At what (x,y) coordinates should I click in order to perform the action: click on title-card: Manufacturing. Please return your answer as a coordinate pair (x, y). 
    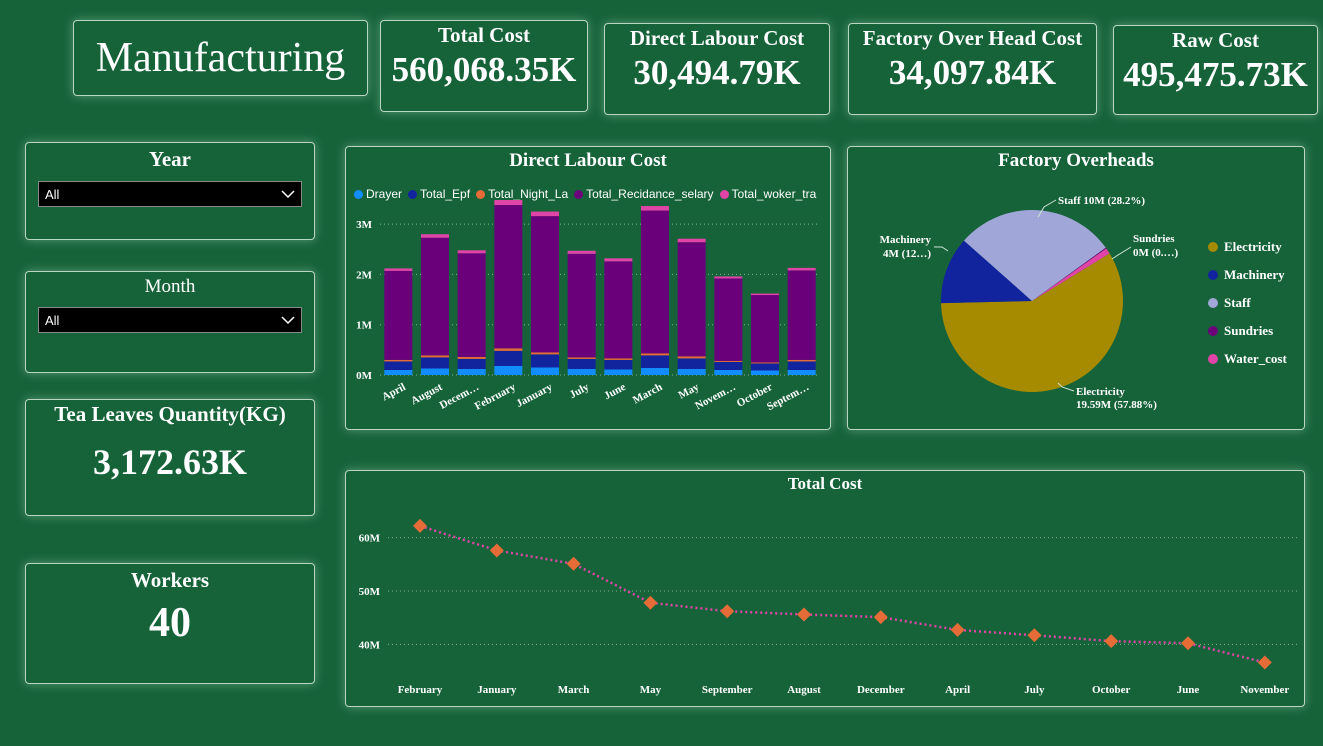
    Looking at the image, I should click on (220, 58).